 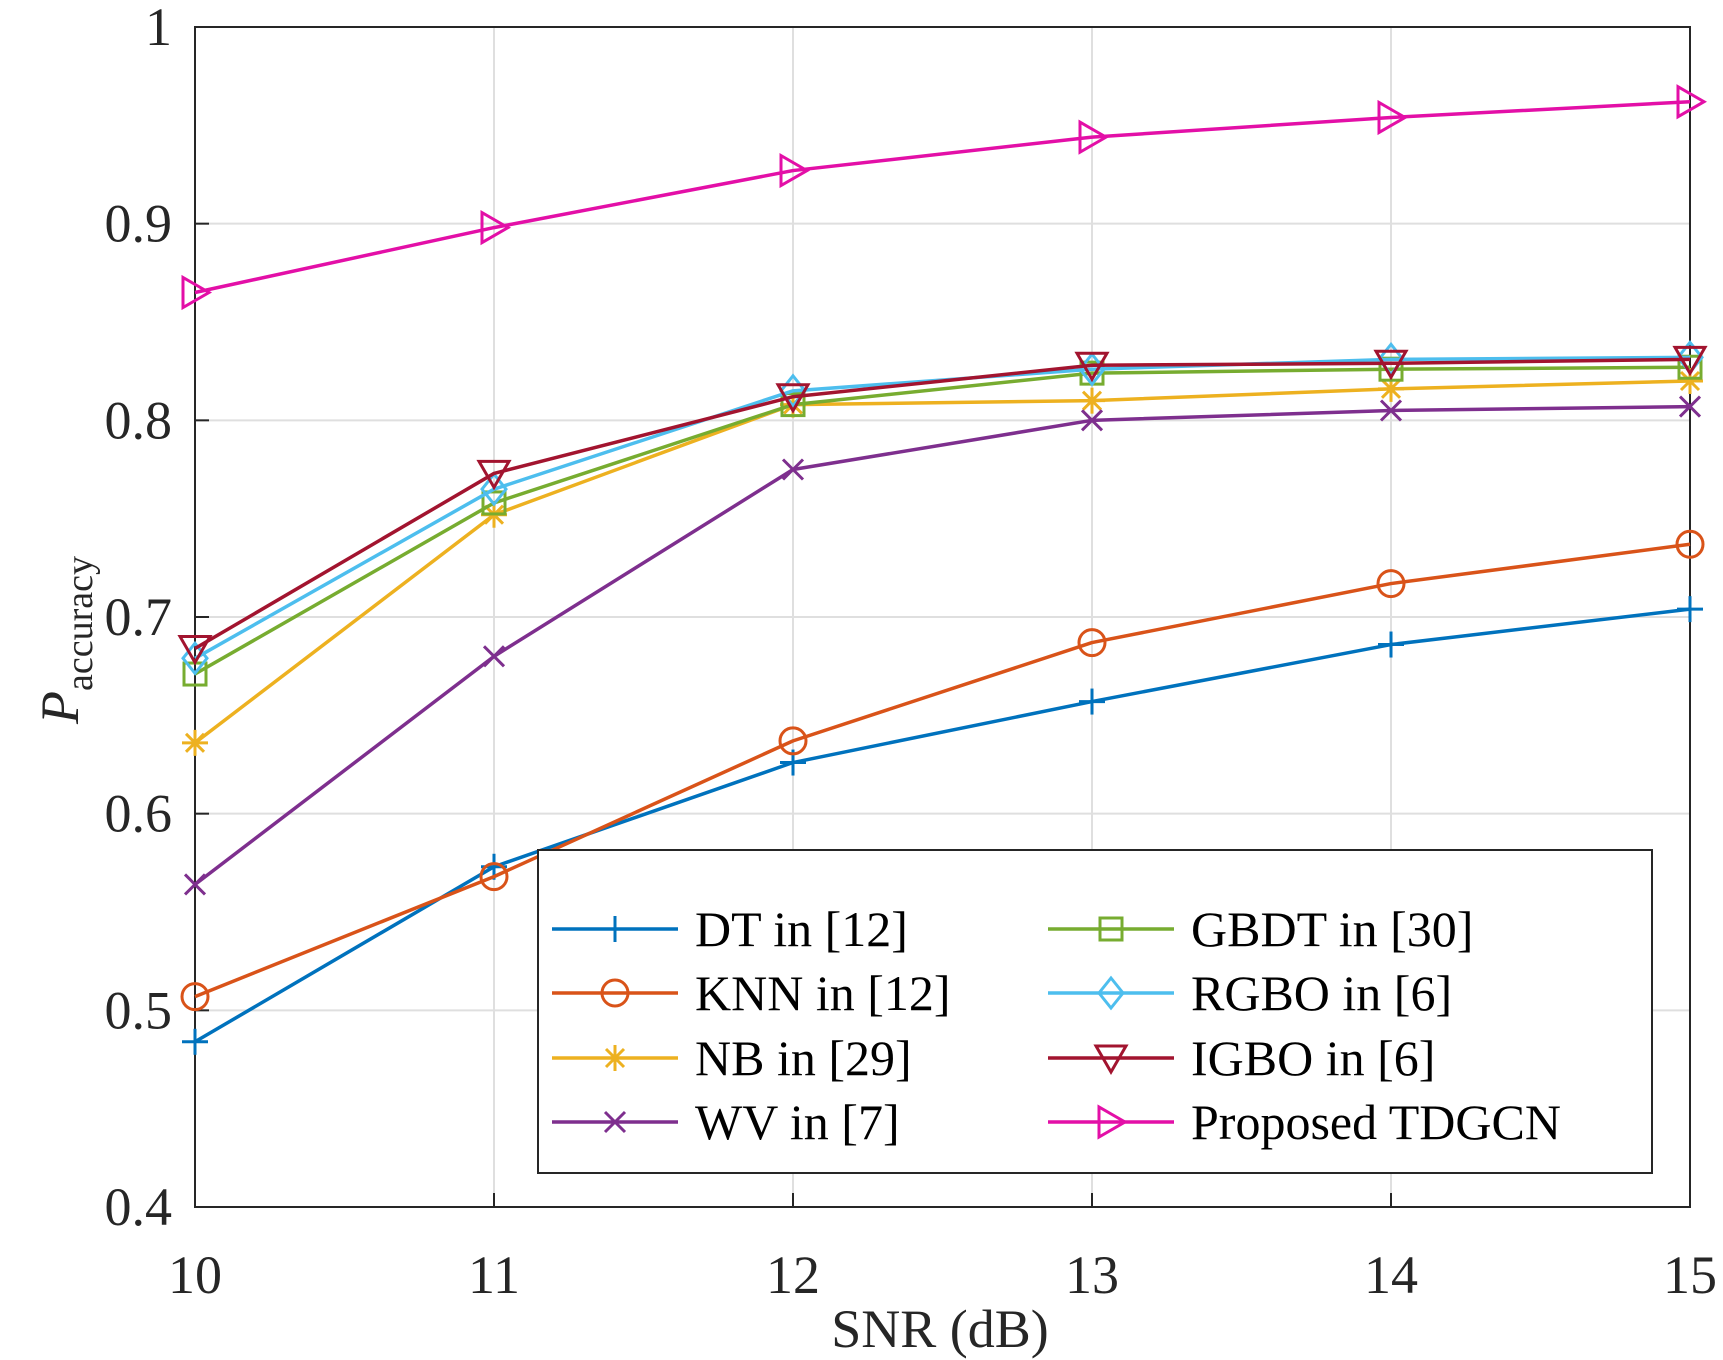 I want to click on legend-item: NB in [29], so click(x=732, y=1058).